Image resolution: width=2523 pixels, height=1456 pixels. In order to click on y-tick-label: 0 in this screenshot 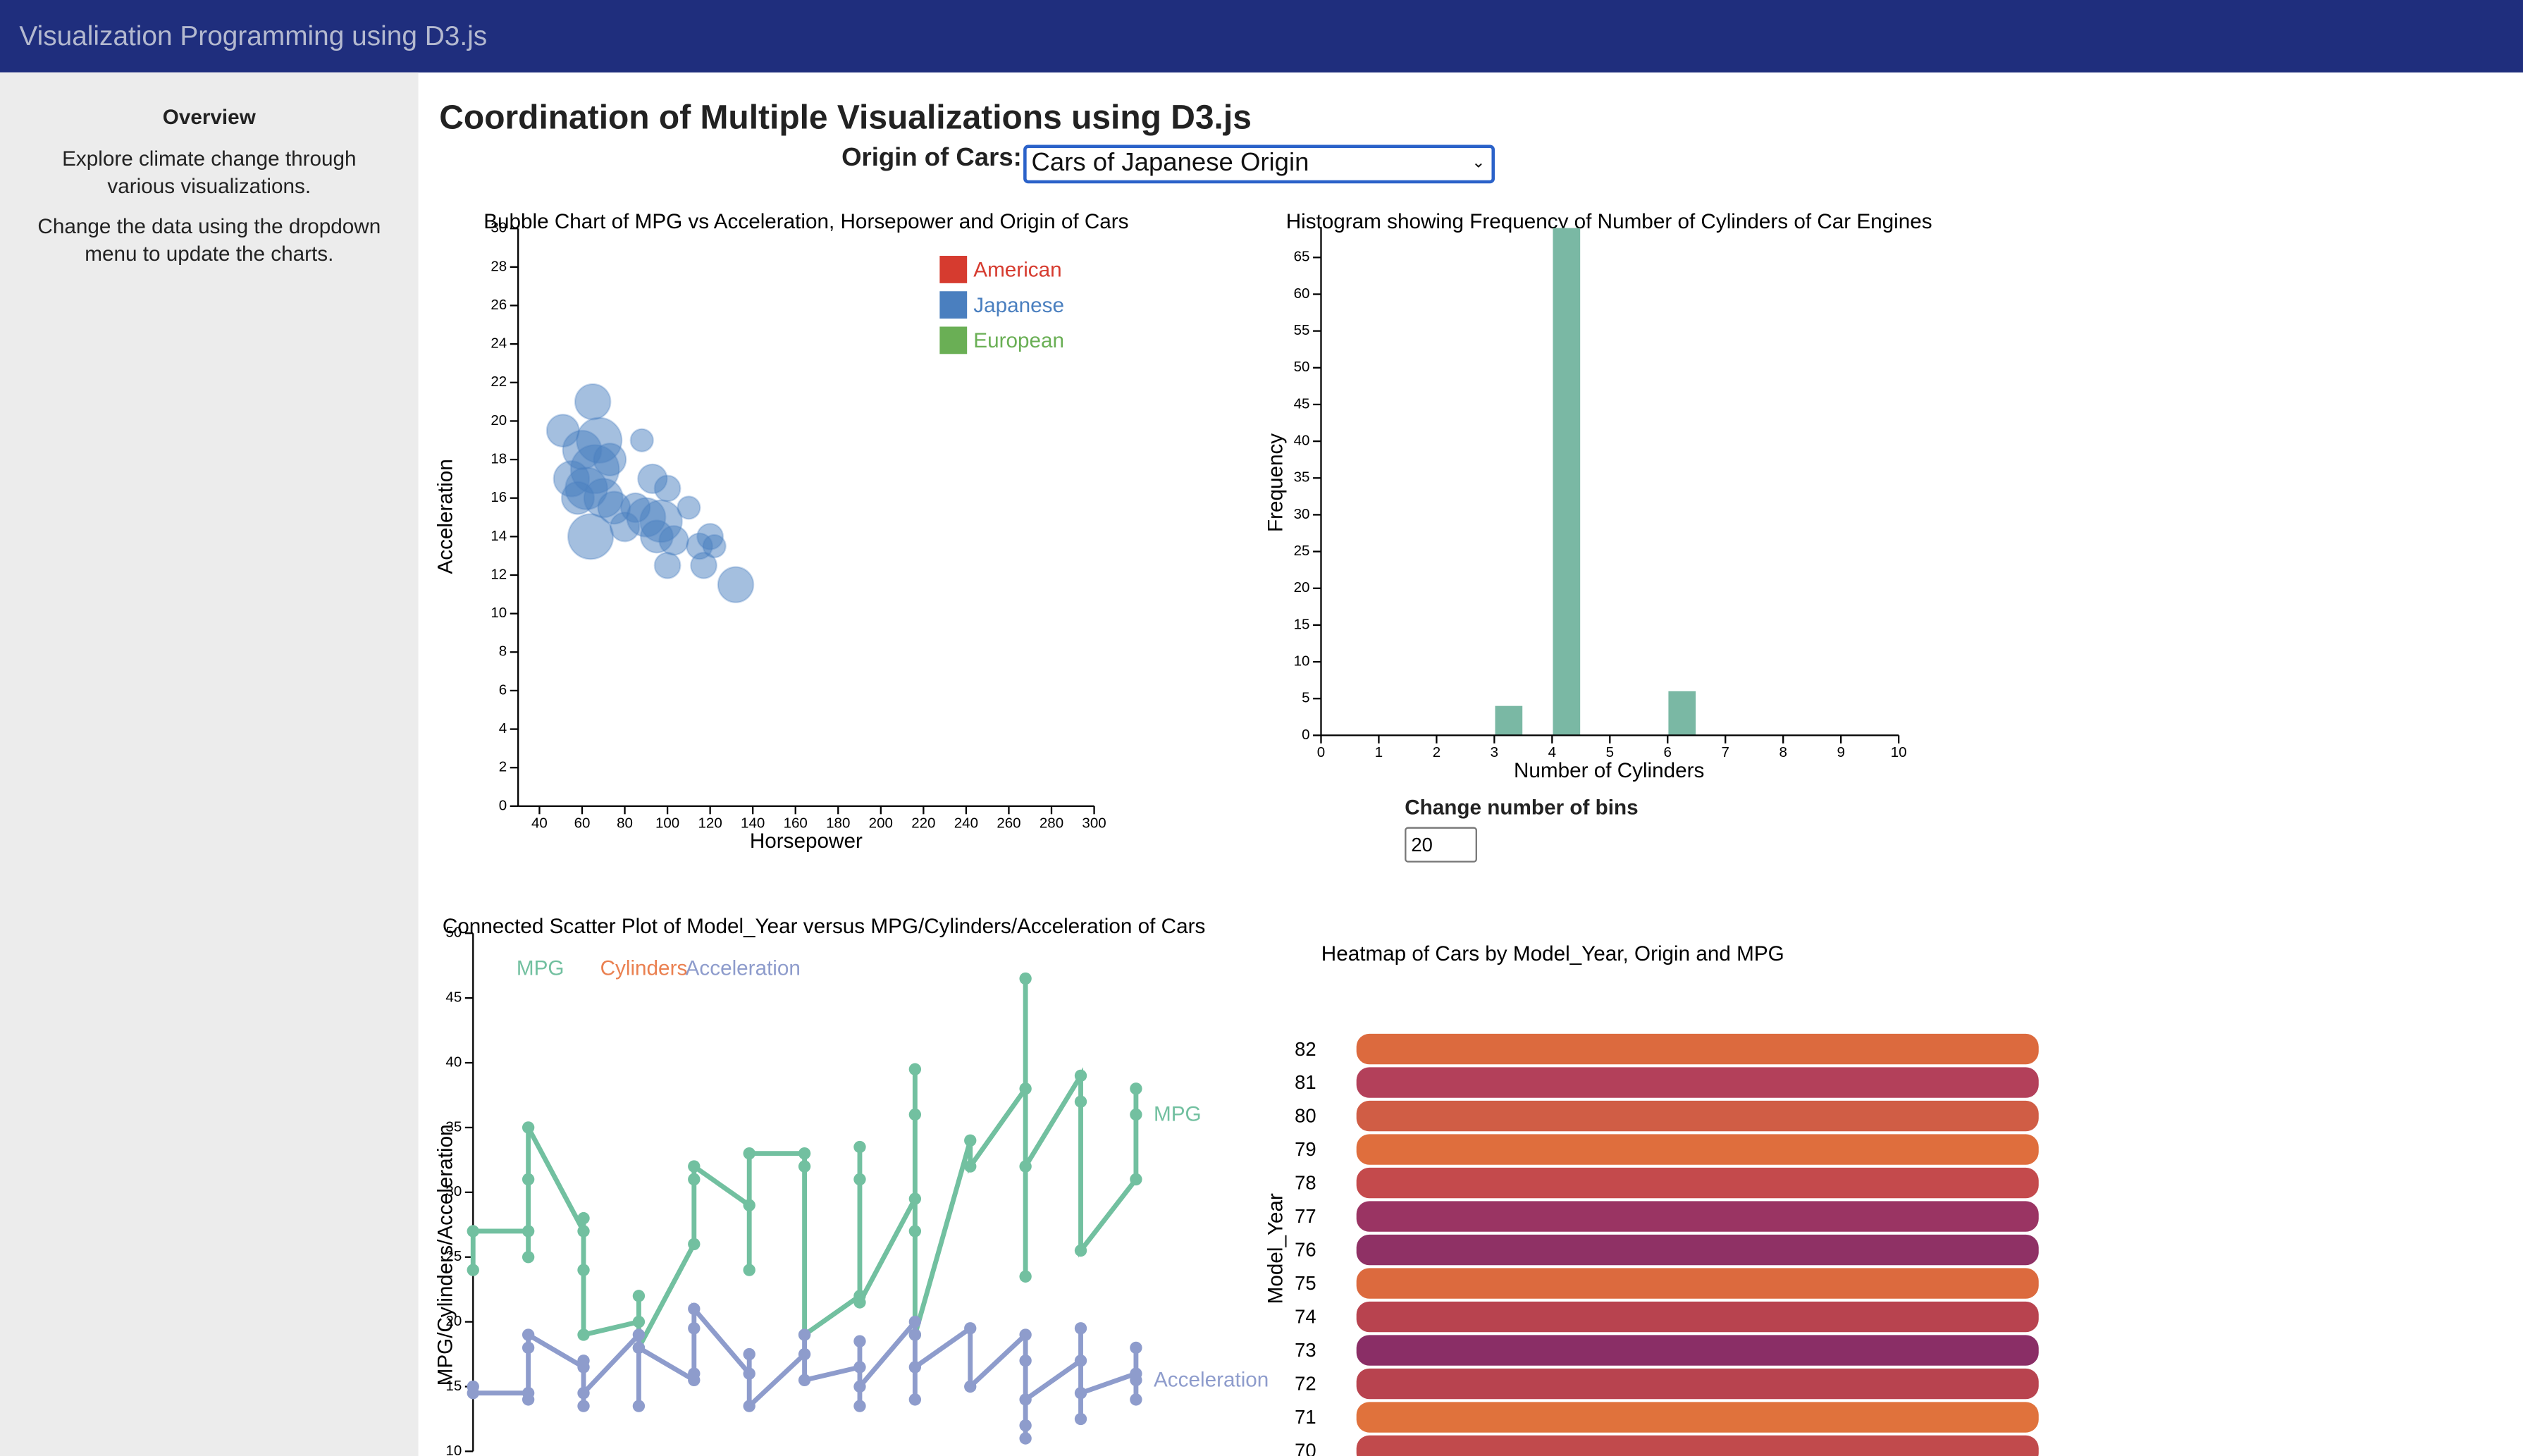, I will do `click(1305, 735)`.